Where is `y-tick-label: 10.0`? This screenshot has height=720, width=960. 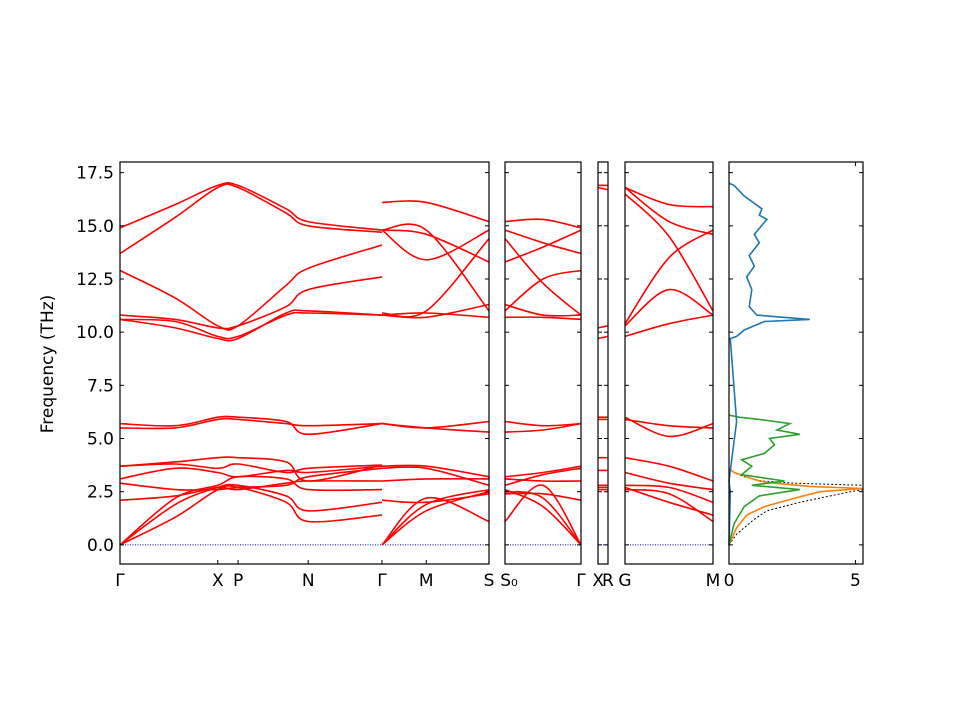 y-tick-label: 10.0 is located at coordinates (95, 333).